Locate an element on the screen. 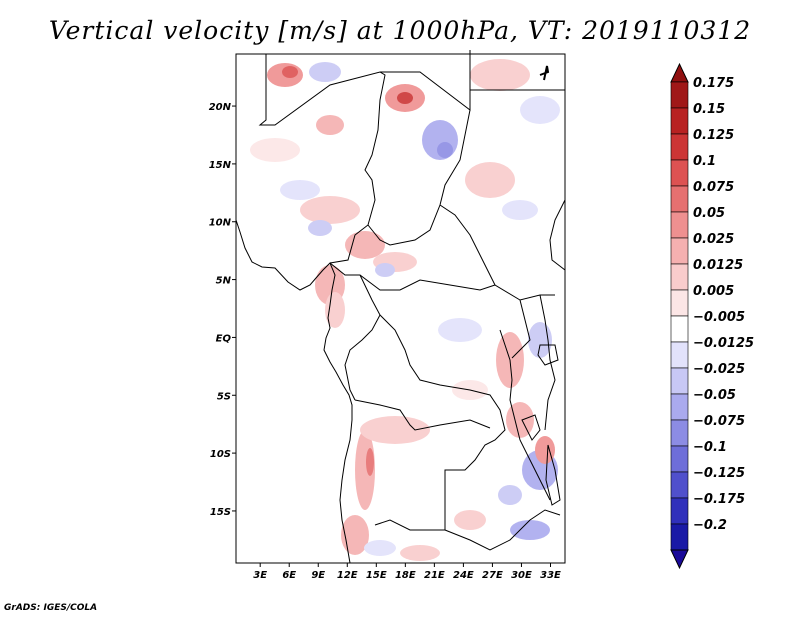  lat-tick-label: 20N is located at coordinates (220, 107).